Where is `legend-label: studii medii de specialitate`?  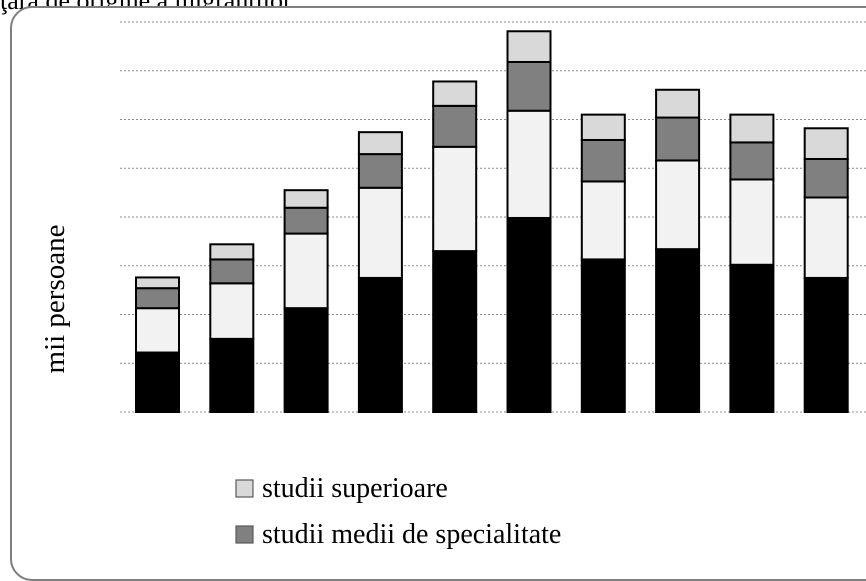
legend-label: studii medii de specialitate is located at coordinates (411, 534).